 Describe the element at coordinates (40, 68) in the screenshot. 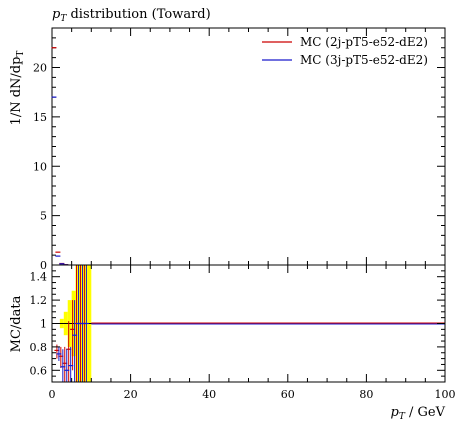

I see `main-ytick-label: 20` at that location.